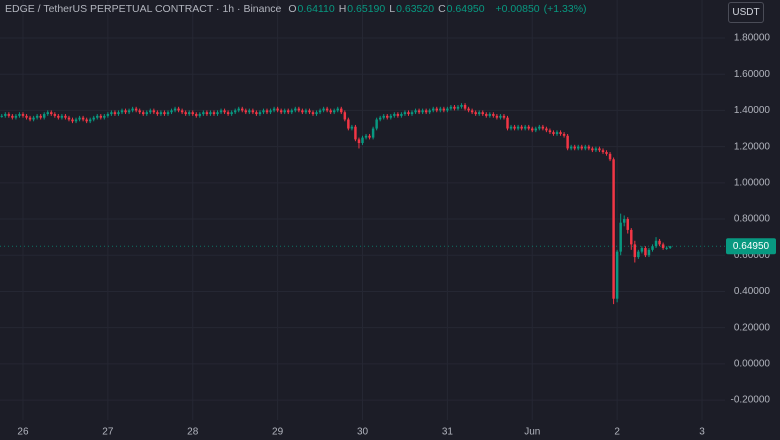  Describe the element at coordinates (752, 255) in the screenshot. I see `y-tick-label: 0.60000` at that location.